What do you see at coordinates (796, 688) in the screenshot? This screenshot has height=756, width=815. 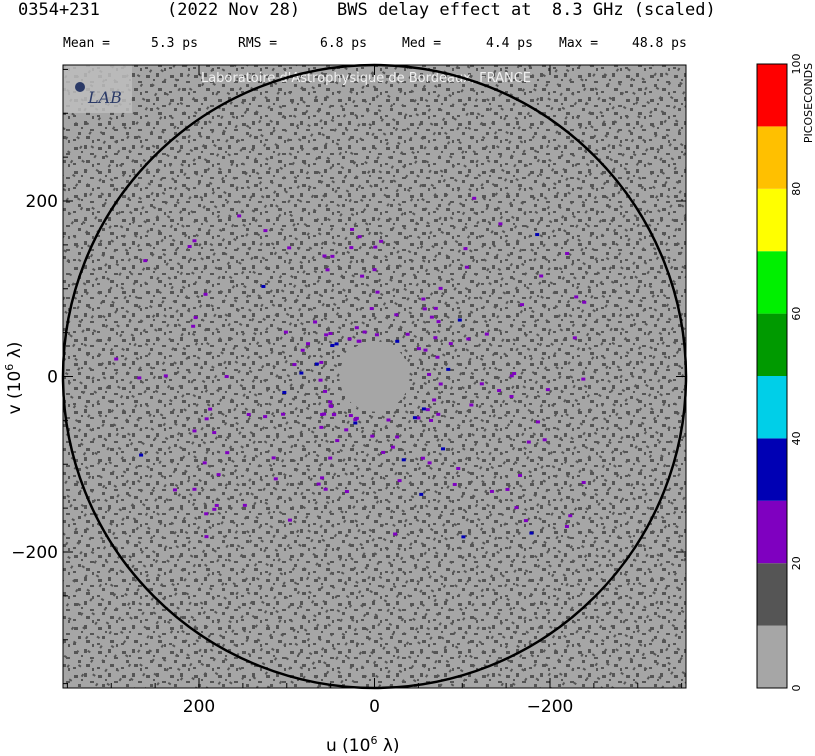 I see `colorbar-tick-label: 0` at bounding box center [796, 688].